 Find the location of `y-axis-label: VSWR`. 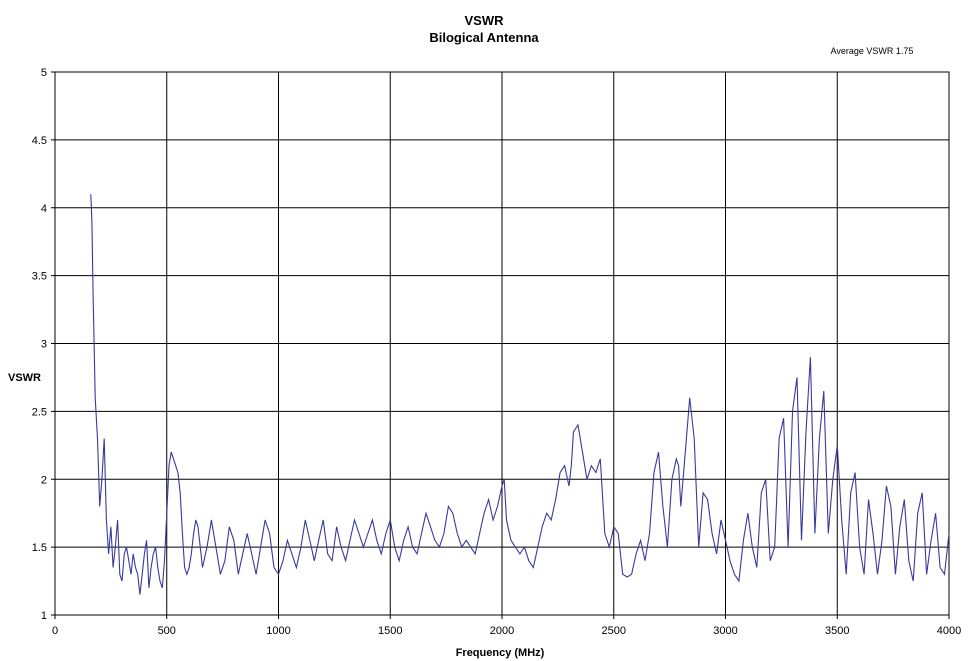

y-axis-label: VSWR is located at coordinates (24, 378).